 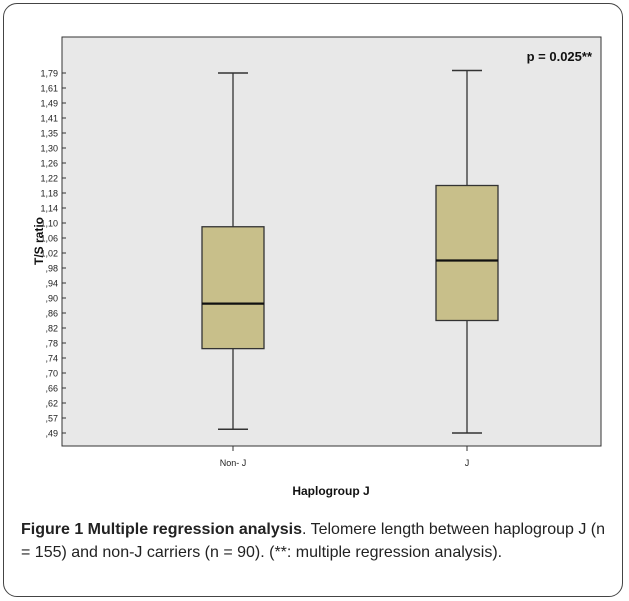 I want to click on y-tick-label: ,49, so click(x=51, y=434).